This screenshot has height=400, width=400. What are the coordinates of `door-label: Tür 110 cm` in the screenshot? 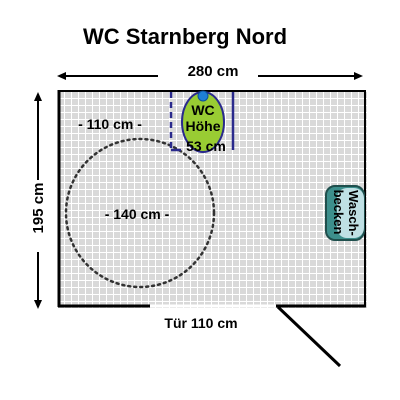 It's located at (200, 323).